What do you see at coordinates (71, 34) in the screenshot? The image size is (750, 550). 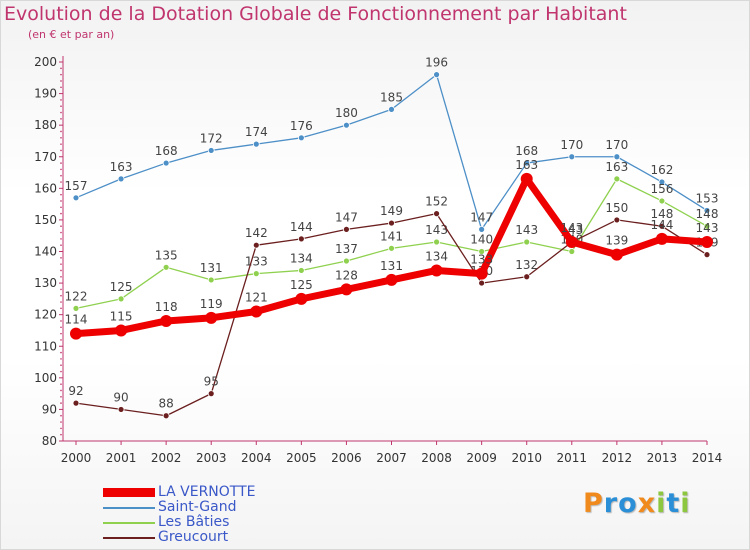 I see `chart-subtitle: (en € et par an)` at bounding box center [71, 34].